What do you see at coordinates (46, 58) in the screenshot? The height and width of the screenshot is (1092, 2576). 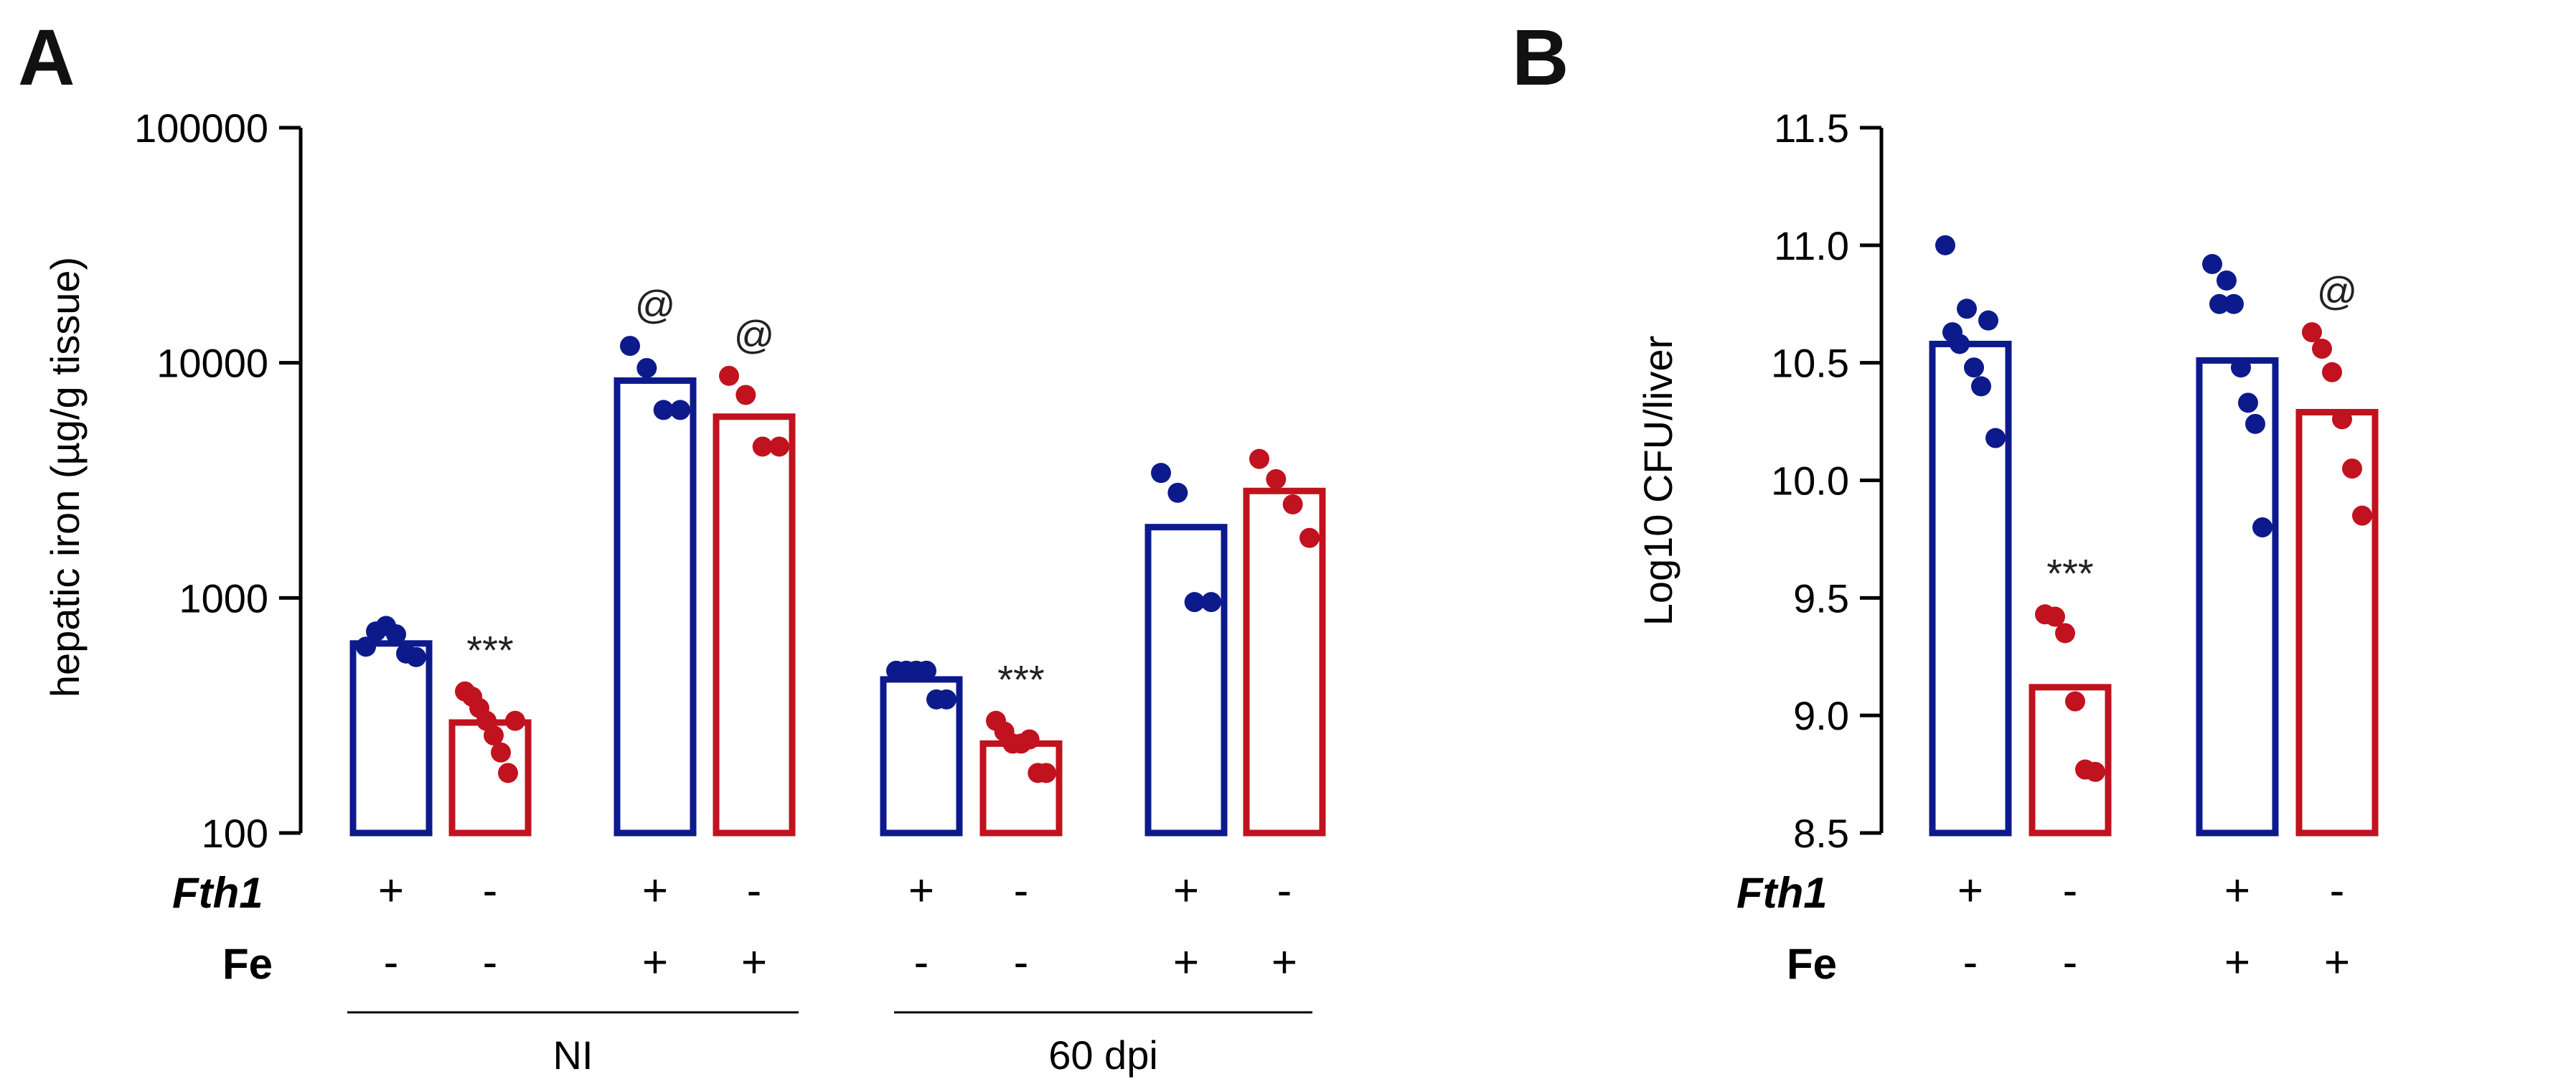 I see `panel-a-label: A` at bounding box center [46, 58].